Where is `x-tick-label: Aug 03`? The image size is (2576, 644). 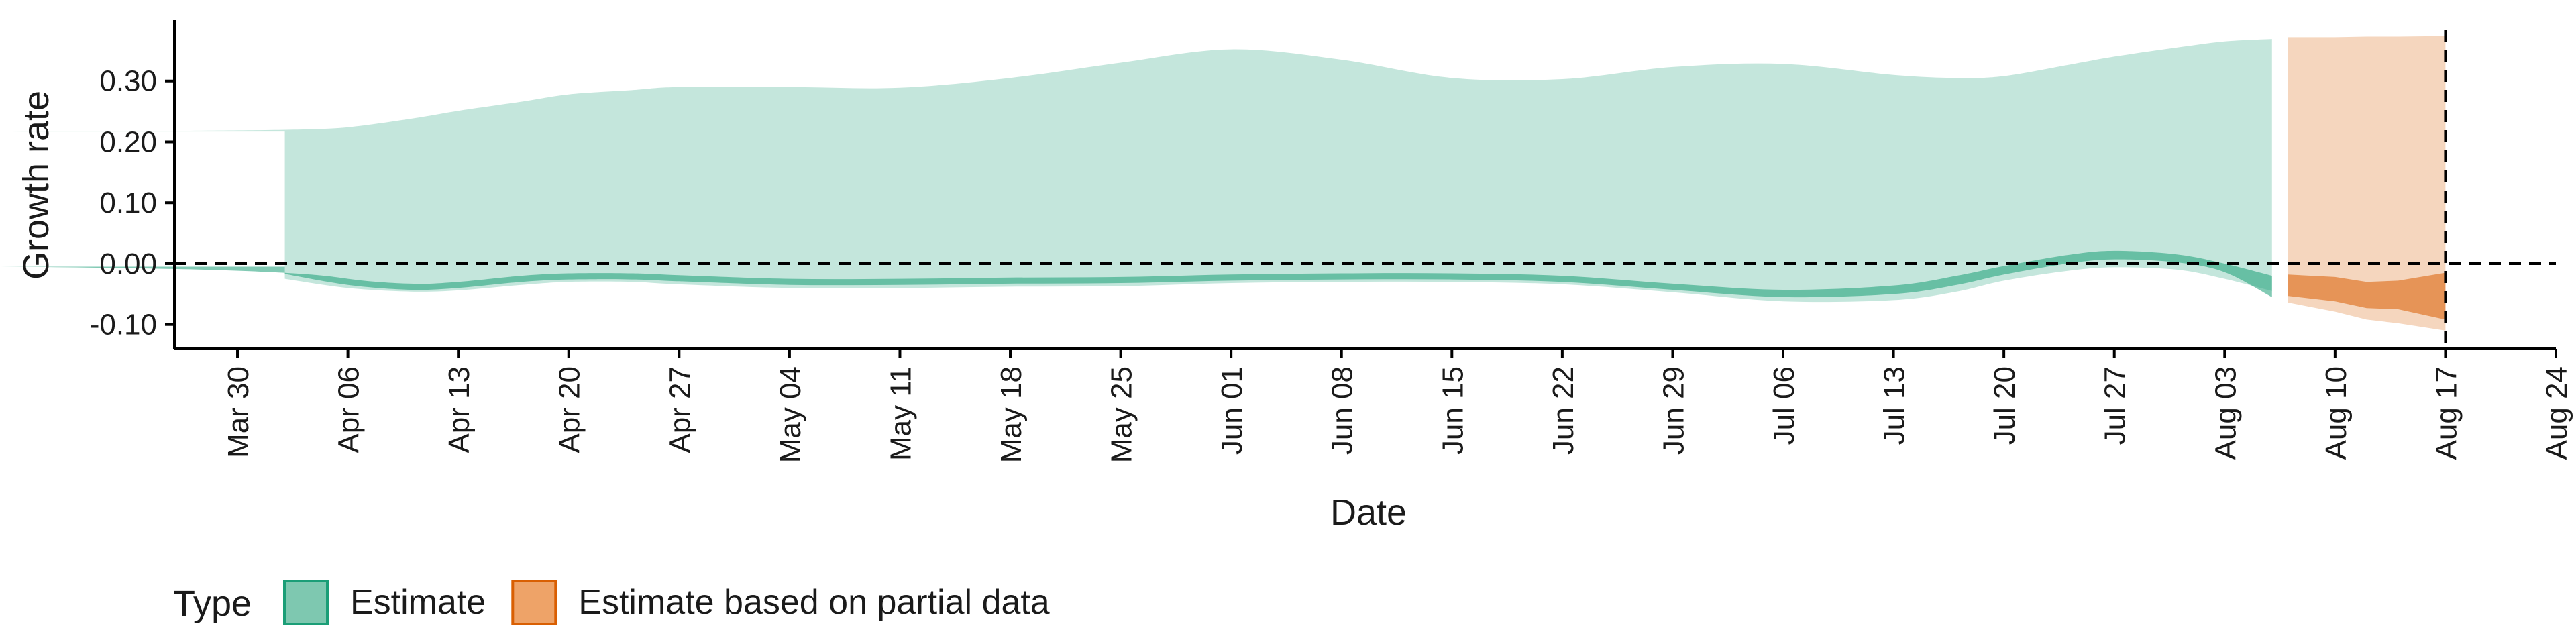
x-tick-label: Aug 03 is located at coordinates (2225, 413).